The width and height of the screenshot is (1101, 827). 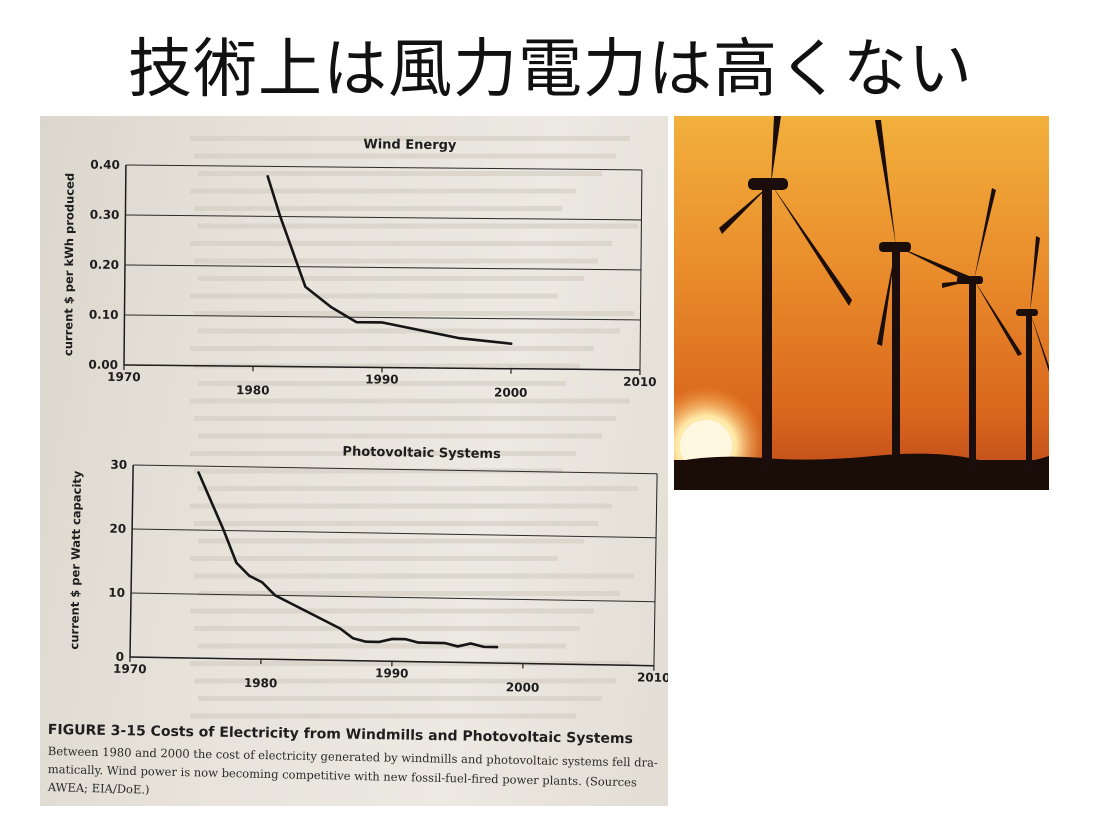 I want to click on slide-title: 技術上は風力電力は高くない, so click(x=550, y=70).